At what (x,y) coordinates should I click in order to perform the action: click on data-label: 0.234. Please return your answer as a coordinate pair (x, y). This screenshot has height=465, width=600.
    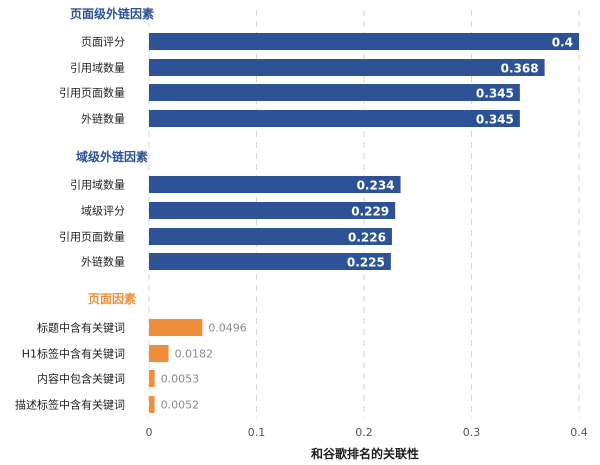
    Looking at the image, I should click on (376, 186).